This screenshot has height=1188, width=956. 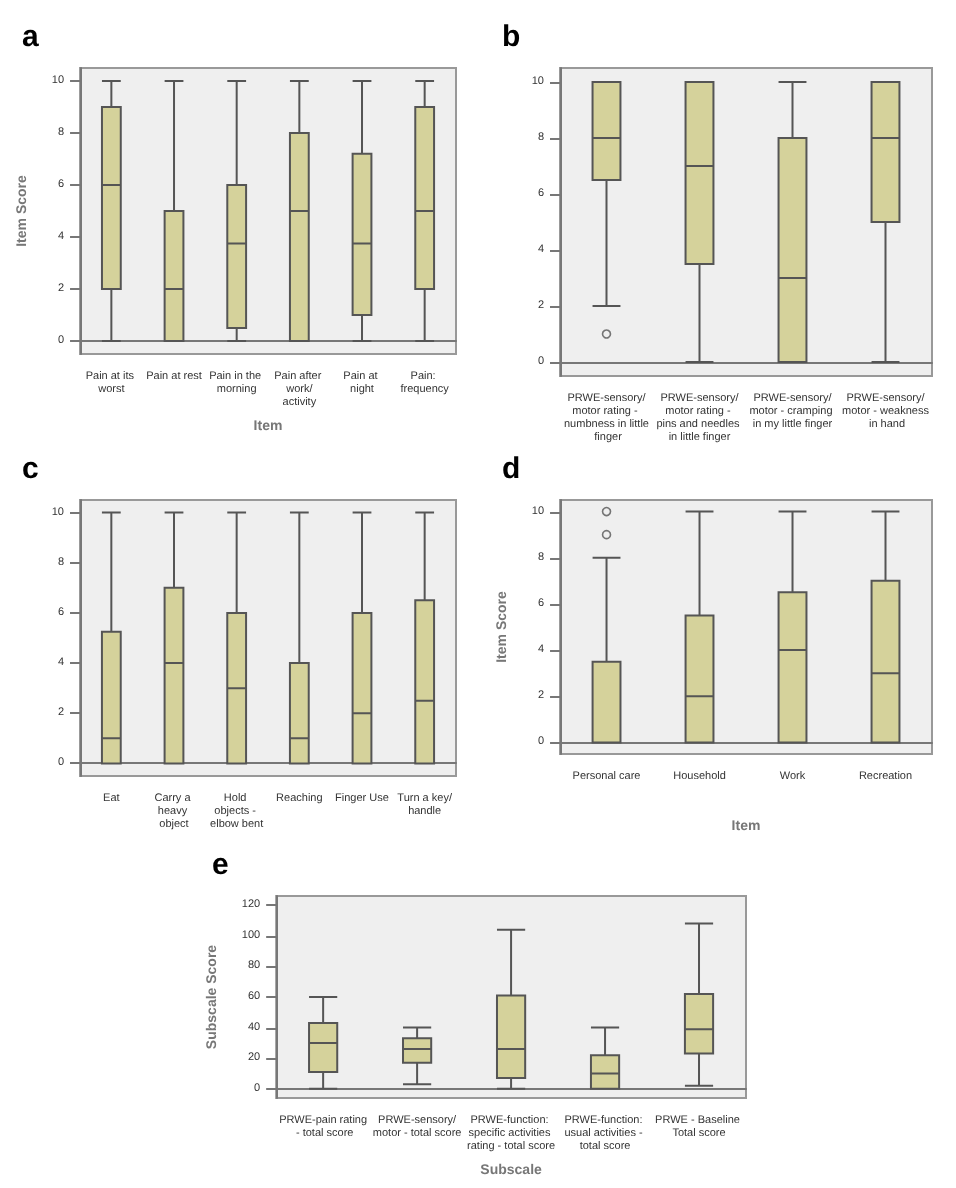 What do you see at coordinates (30, 469) in the screenshot?
I see `chart-title: c` at bounding box center [30, 469].